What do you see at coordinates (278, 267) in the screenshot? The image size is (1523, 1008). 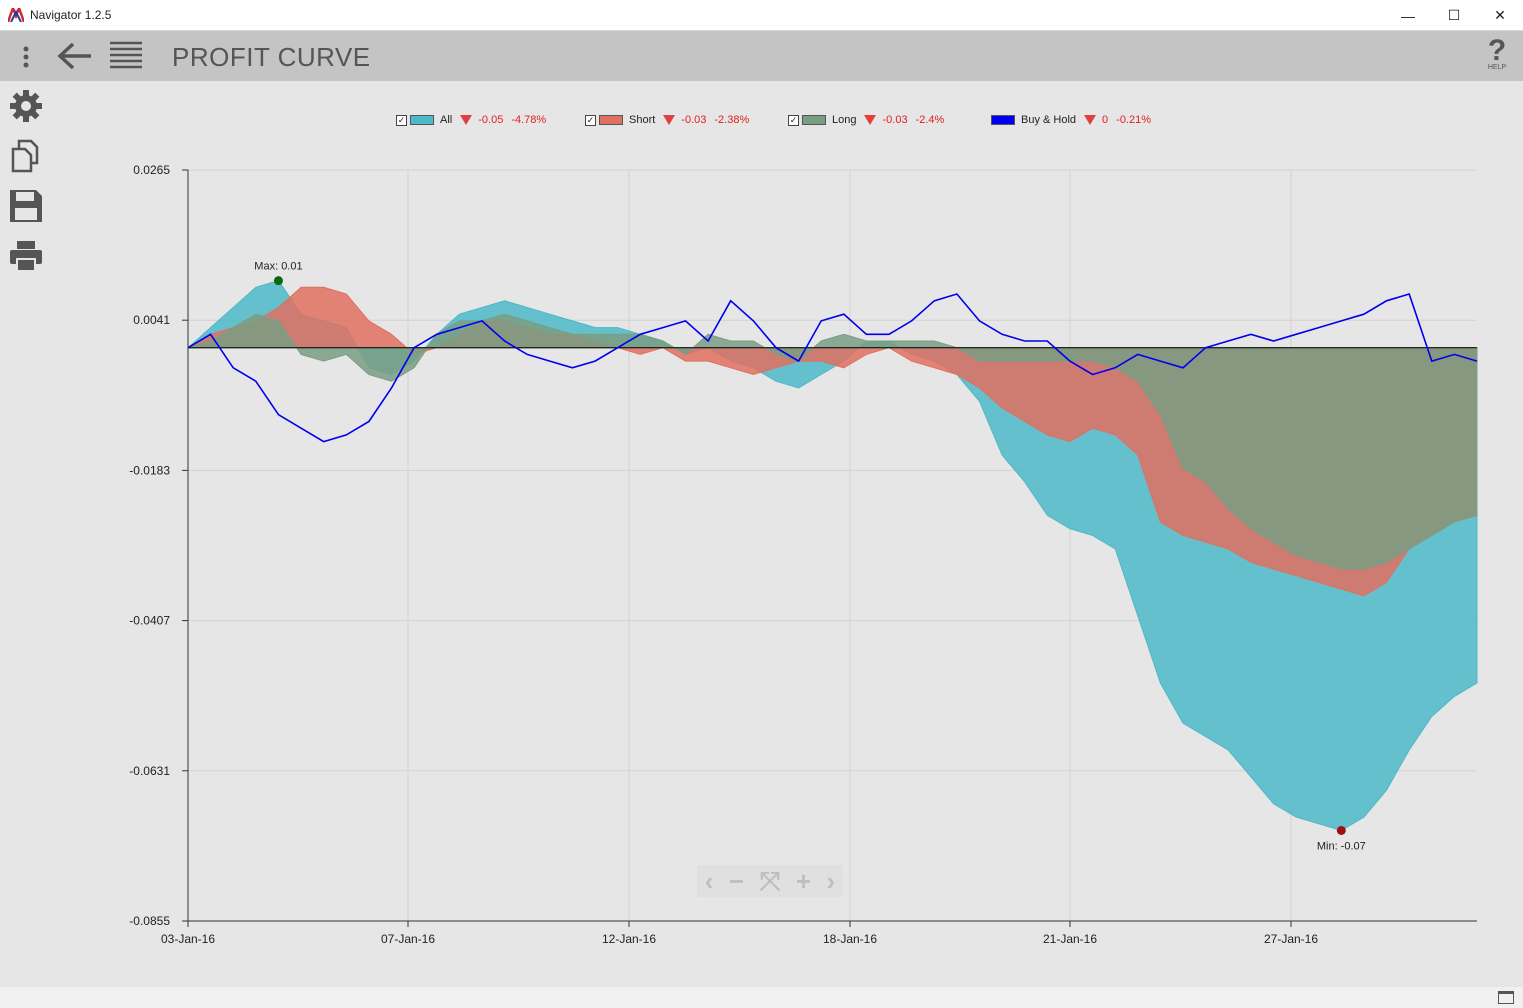 I see `max-label: Max: 0.01` at bounding box center [278, 267].